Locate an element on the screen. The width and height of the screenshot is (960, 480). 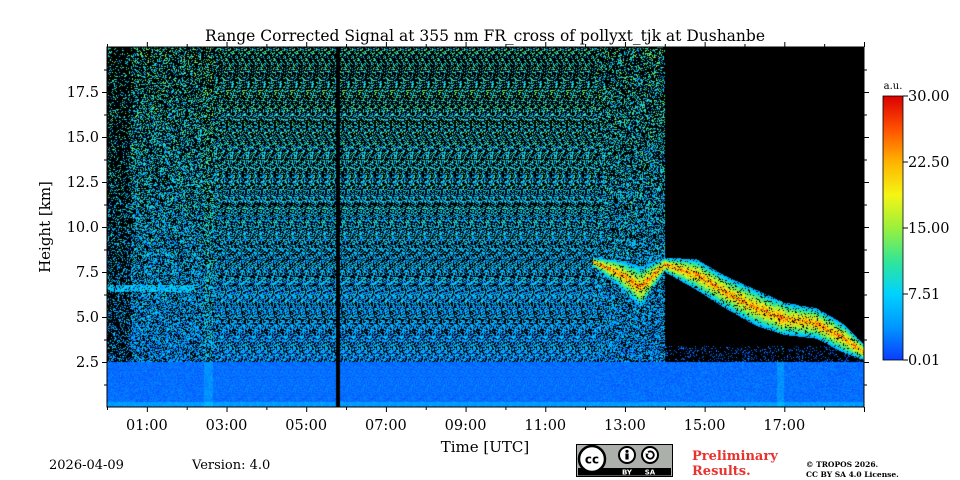
svg-text: SA is located at coordinates (650, 473).